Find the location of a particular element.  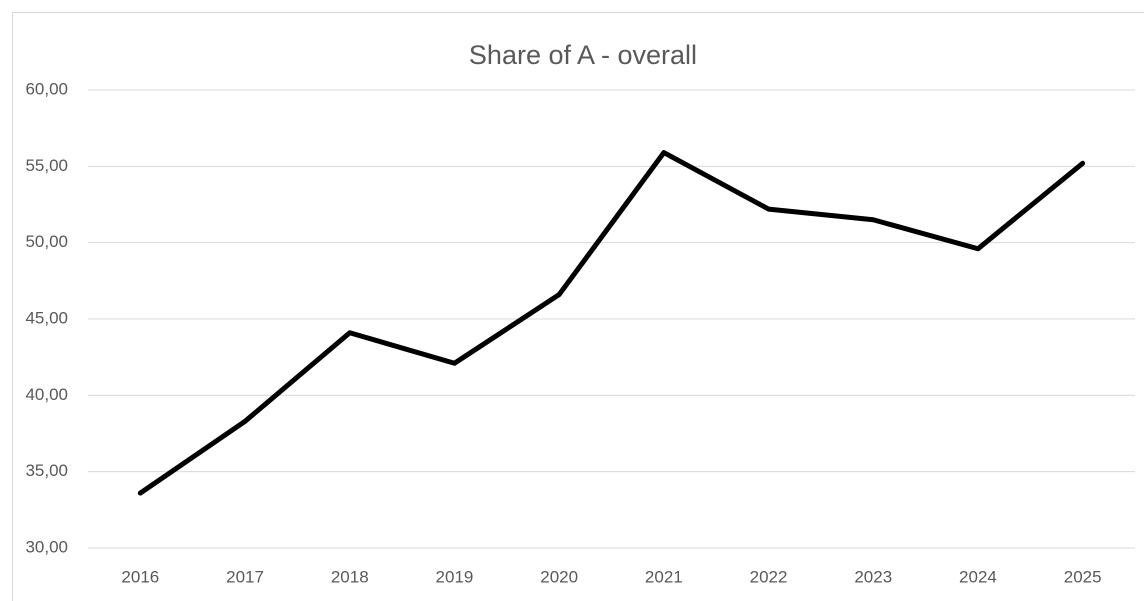

y-tick-label: 35,00 is located at coordinates (46, 470).